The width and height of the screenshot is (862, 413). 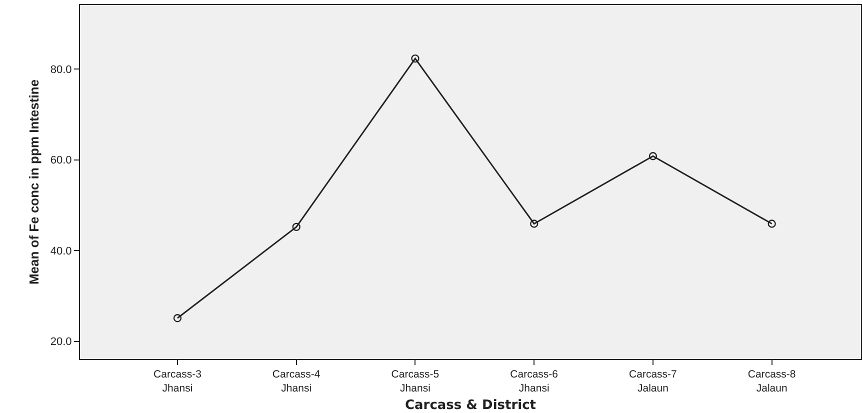 What do you see at coordinates (34, 182) in the screenshot?
I see `y-axis-title: Mean of Fe conc in ppm Intestine` at bounding box center [34, 182].